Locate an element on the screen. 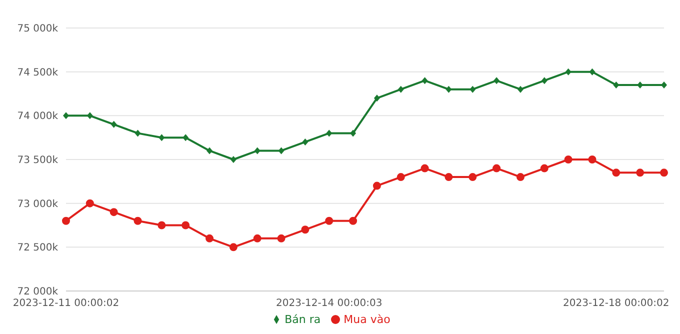 The height and width of the screenshot is (334, 680). y-tick-label: 73 500k is located at coordinates (37, 160).